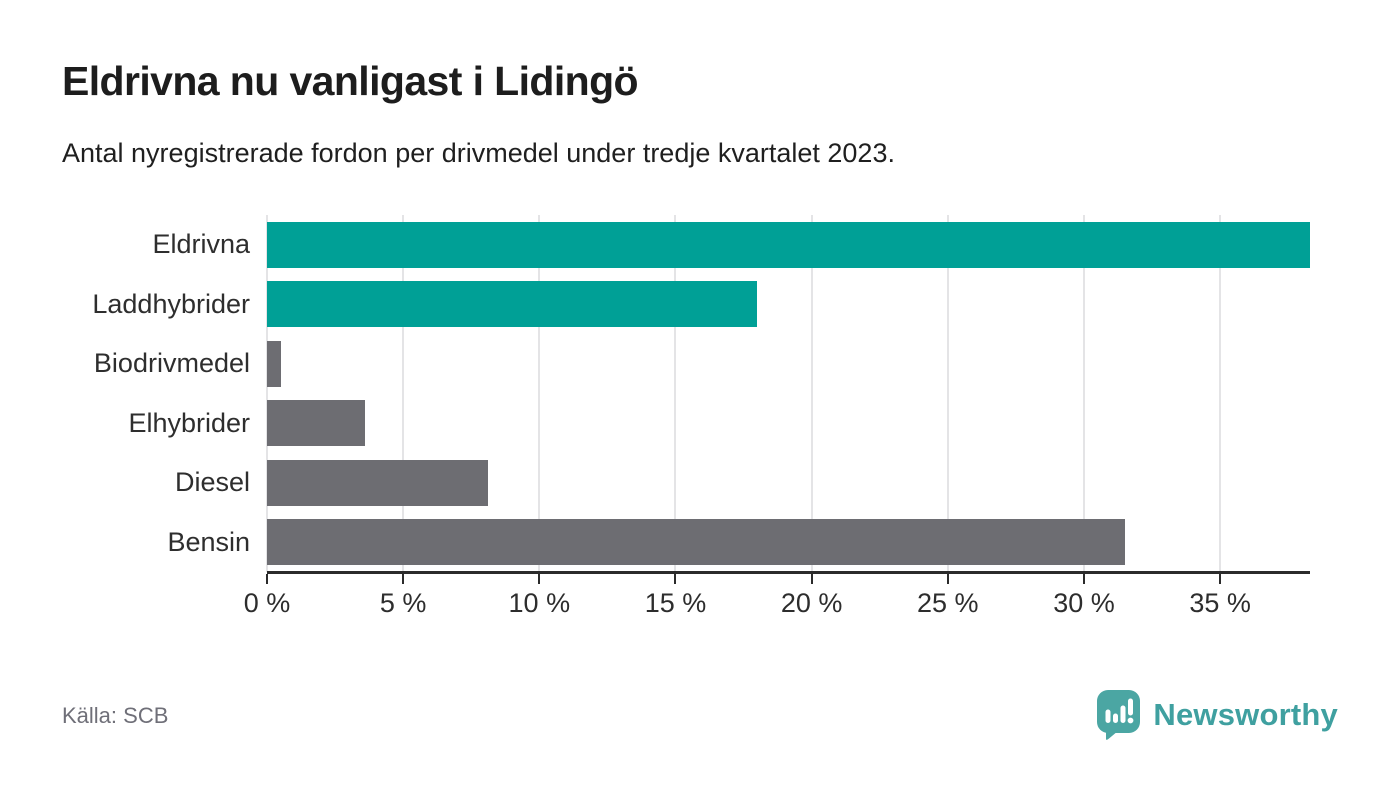  I want to click on x-tick-label: 35 %, so click(1220, 603).